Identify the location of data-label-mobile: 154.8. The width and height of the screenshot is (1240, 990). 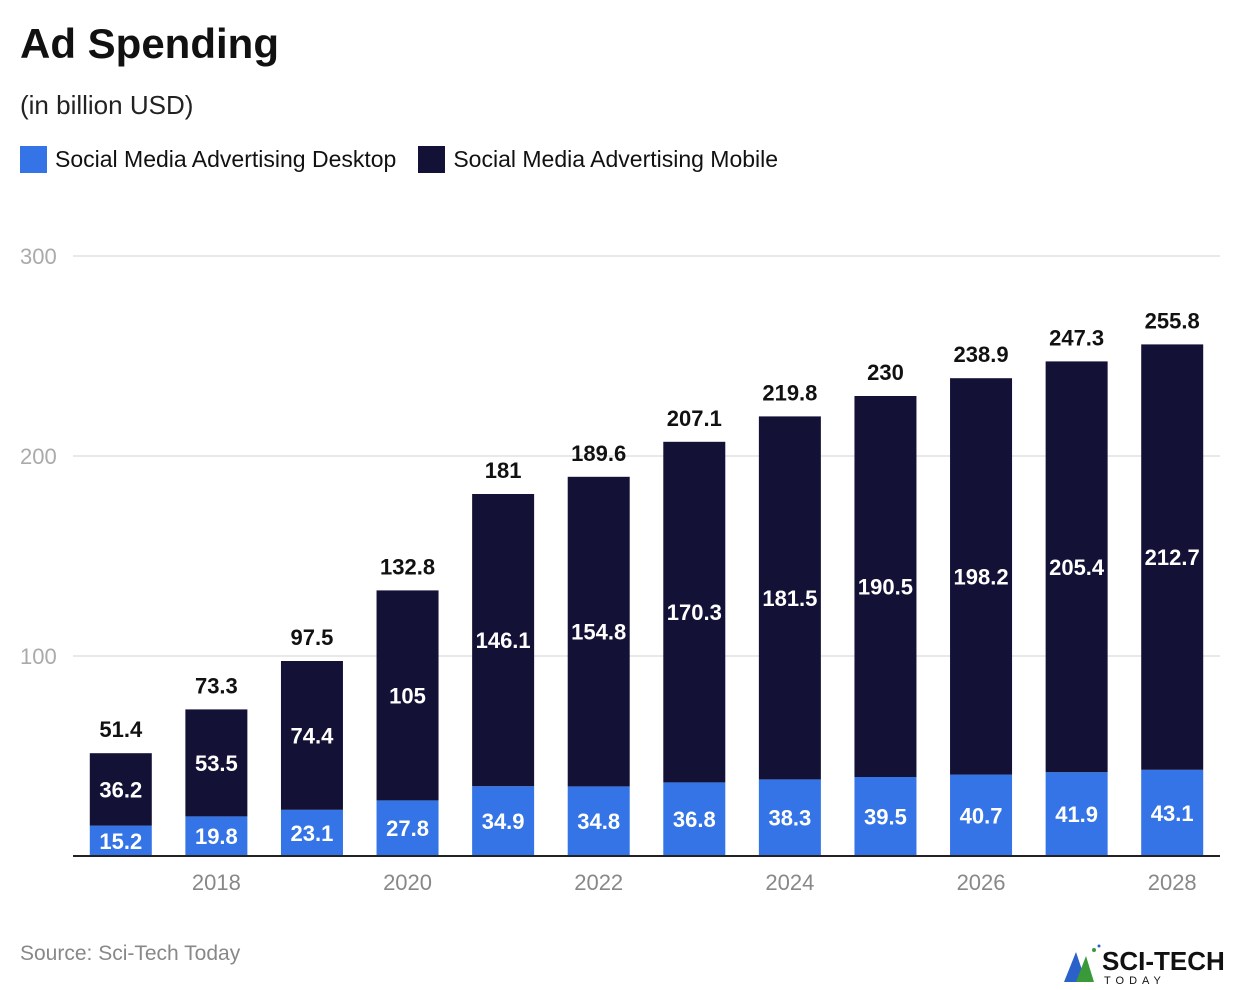
(598, 632).